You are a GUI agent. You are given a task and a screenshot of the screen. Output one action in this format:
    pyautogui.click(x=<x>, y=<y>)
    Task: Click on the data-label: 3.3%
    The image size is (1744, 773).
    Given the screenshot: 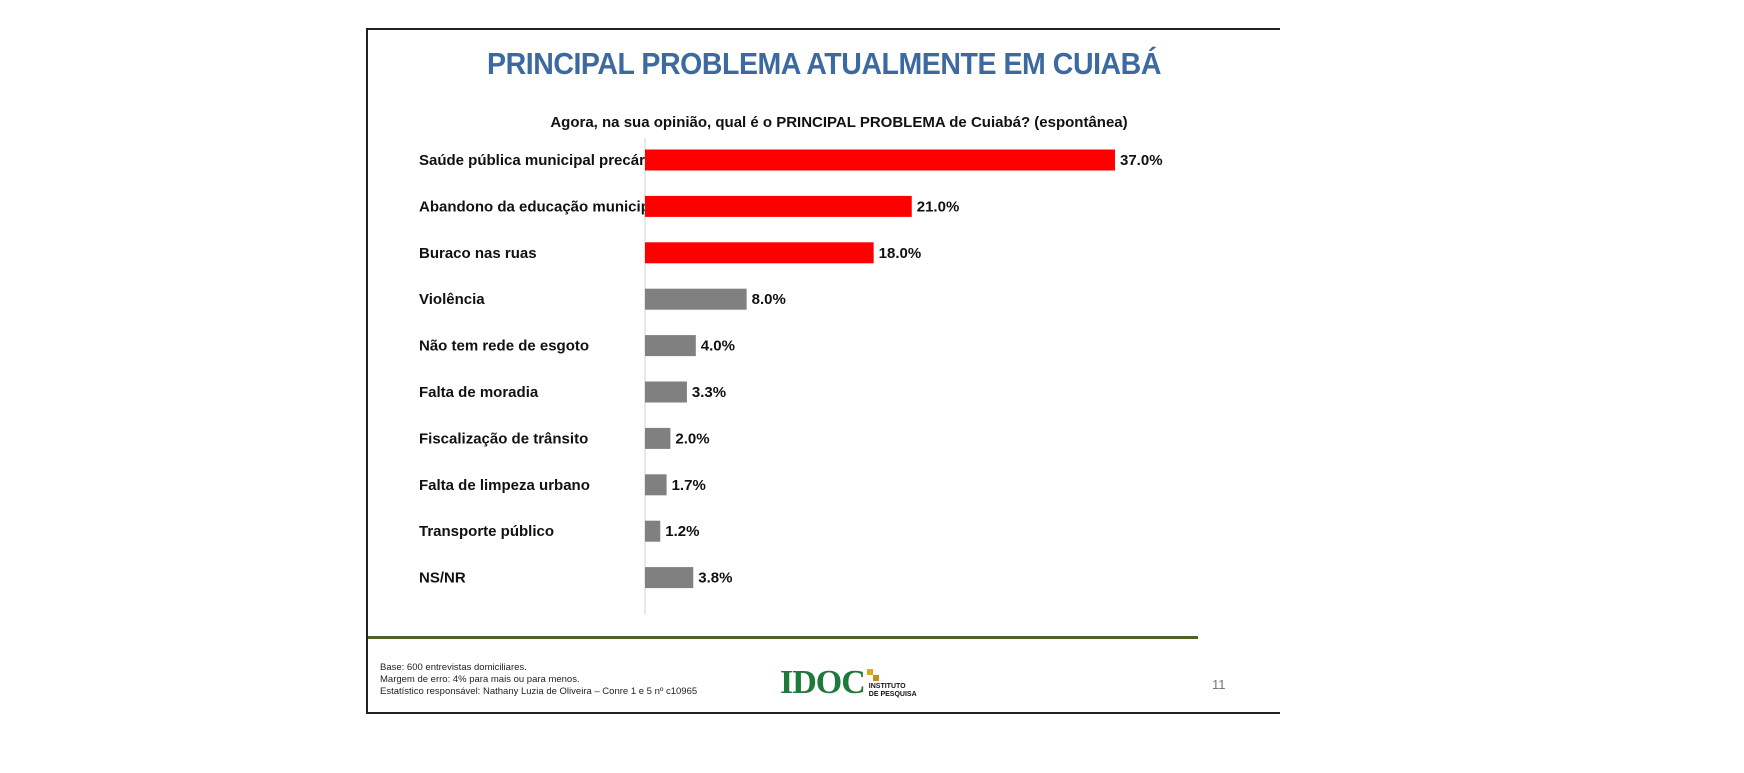 What is the action you would take?
    pyautogui.click(x=709, y=392)
    